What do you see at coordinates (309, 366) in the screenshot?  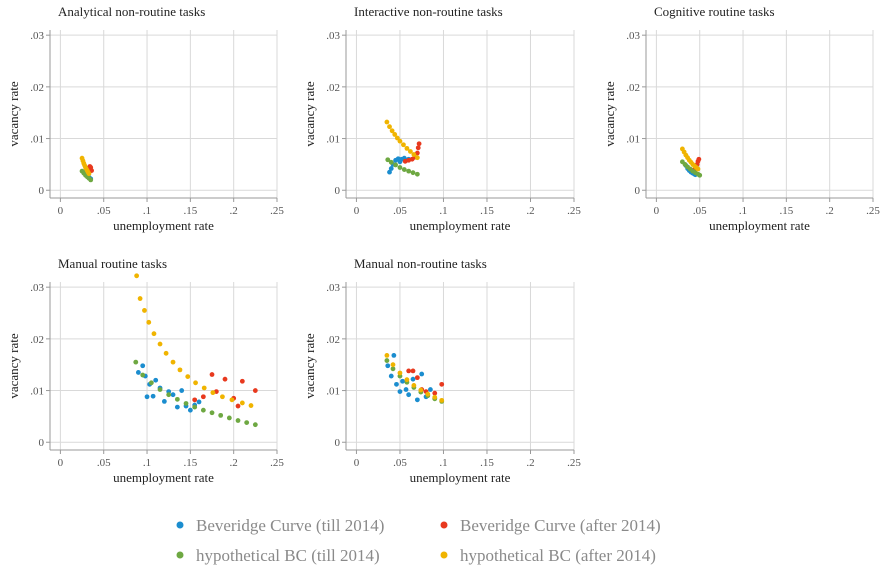 I see `y-axis-title: vacancy rate` at bounding box center [309, 366].